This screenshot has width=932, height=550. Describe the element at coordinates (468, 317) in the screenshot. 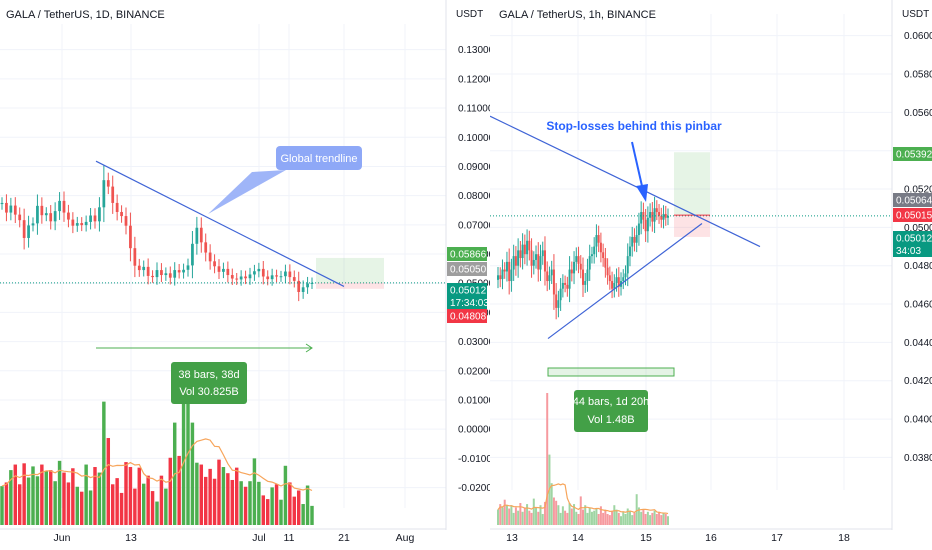

I see `daily-price-tag-label: 0.04808` at that location.